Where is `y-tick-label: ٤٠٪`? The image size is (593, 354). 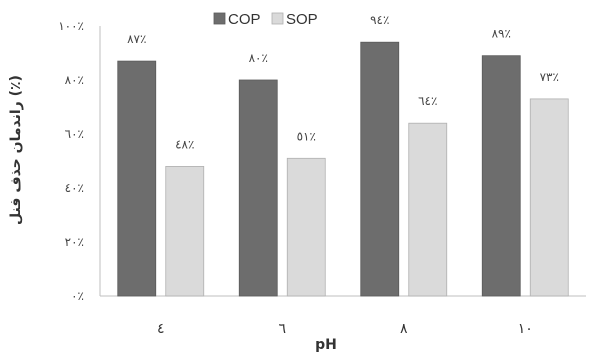 y-tick-label: ٤٠٪ is located at coordinates (74, 188).